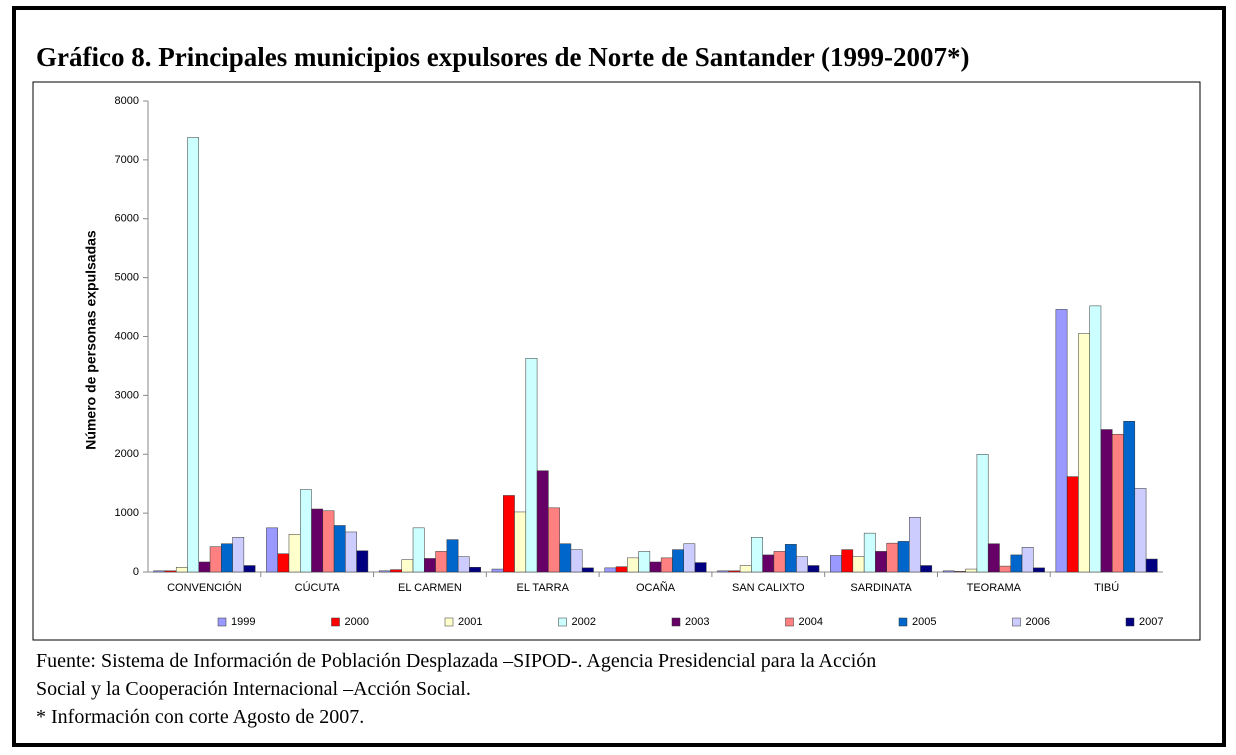  Describe the element at coordinates (881, 588) in the screenshot. I see `x-tick-label: SARDINATA` at that location.